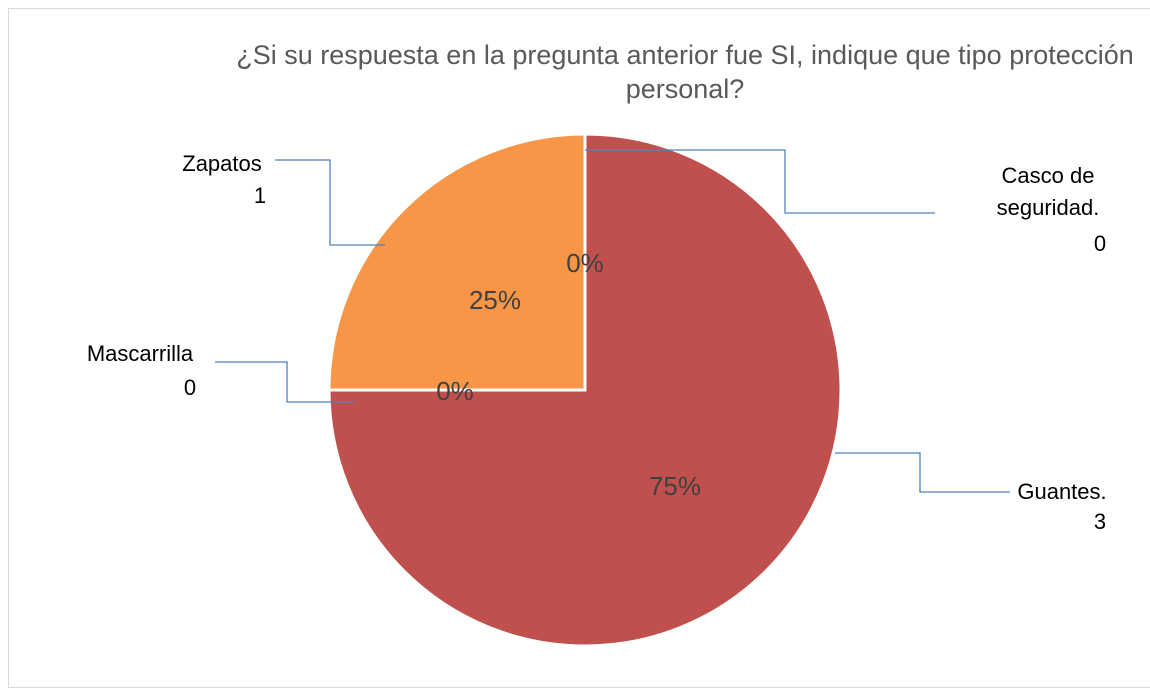  What do you see at coordinates (1048, 191) in the screenshot?
I see `category-label: Casco de seguridad.` at bounding box center [1048, 191].